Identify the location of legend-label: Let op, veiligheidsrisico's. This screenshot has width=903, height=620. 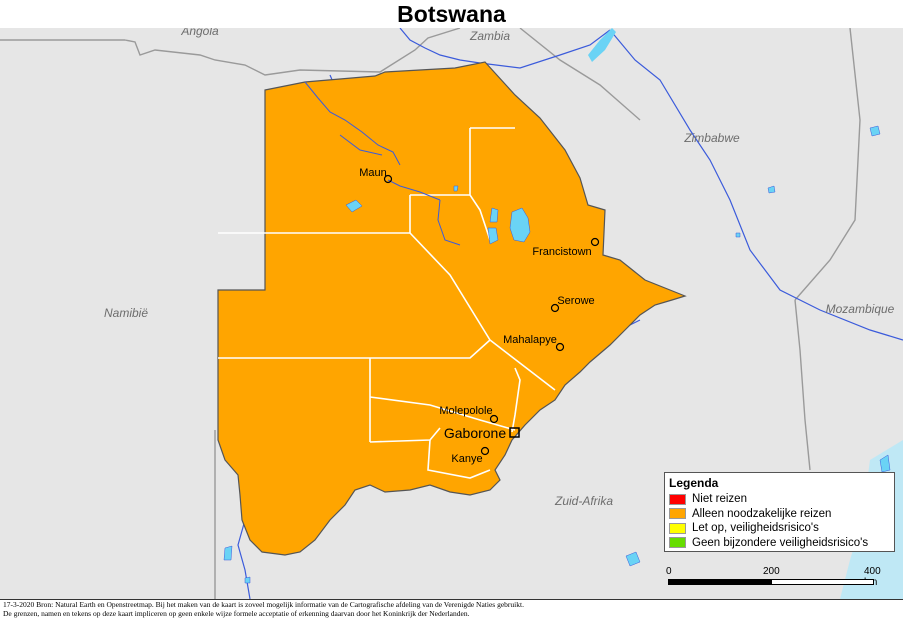
(755, 528).